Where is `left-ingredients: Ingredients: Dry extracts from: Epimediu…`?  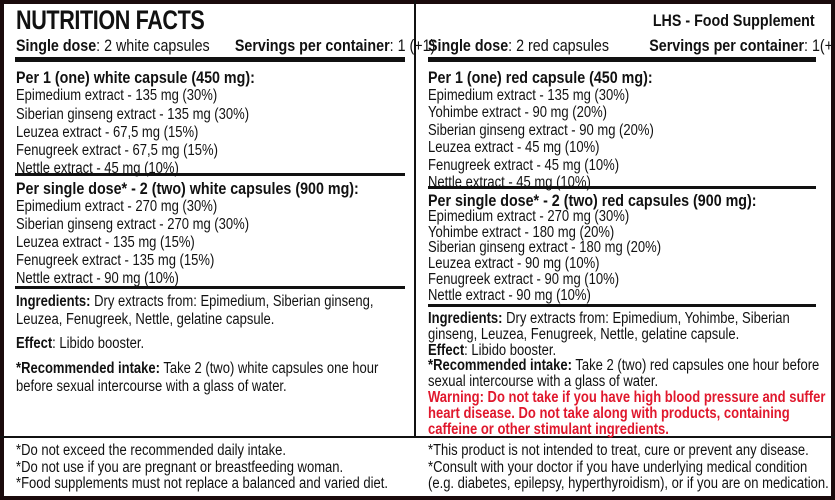
left-ingredients: Ingredients: Dry extracts from: Epimediu… is located at coordinates (197, 344).